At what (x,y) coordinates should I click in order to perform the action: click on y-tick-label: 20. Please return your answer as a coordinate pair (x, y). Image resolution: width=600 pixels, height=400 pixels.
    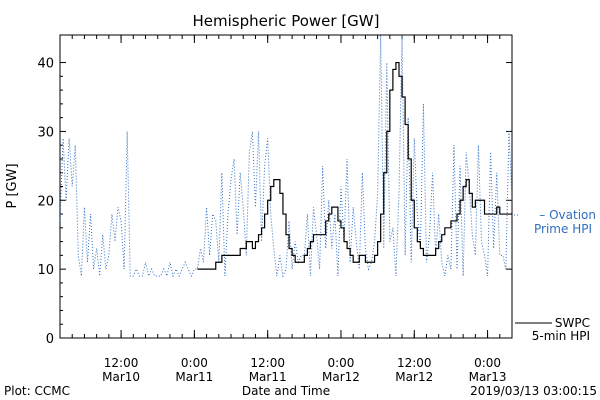
    Looking at the image, I should click on (45, 201).